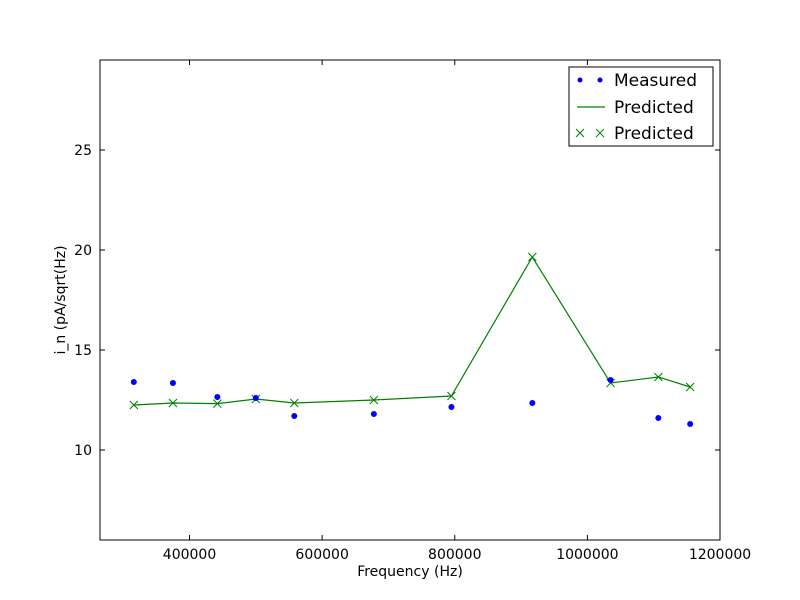 The width and height of the screenshot is (800, 600). Describe the element at coordinates (454, 555) in the screenshot. I see `x-tick-label: 800000` at that location.